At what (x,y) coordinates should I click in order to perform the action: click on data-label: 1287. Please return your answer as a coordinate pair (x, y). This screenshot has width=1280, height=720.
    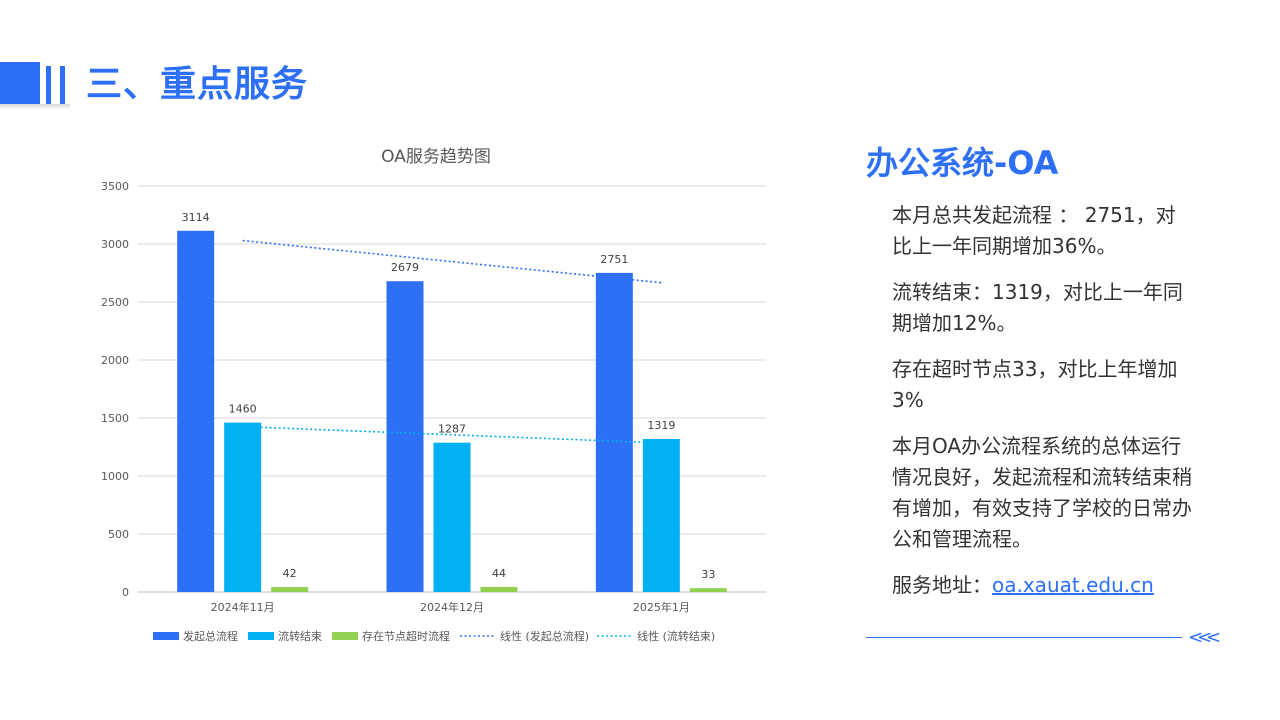
    Looking at the image, I should click on (452, 429).